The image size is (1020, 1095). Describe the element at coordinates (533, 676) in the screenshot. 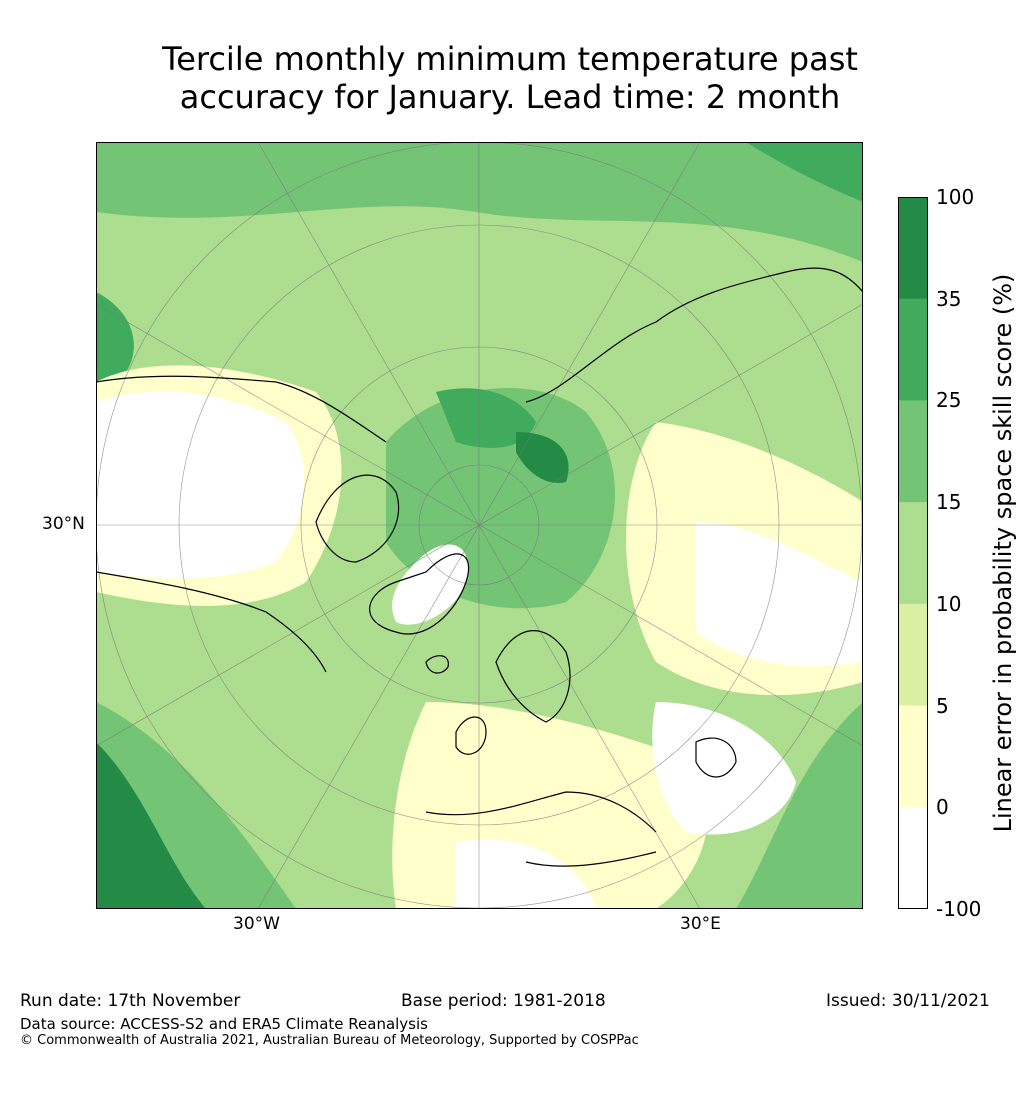

I see `coast-scandinavia` at that location.